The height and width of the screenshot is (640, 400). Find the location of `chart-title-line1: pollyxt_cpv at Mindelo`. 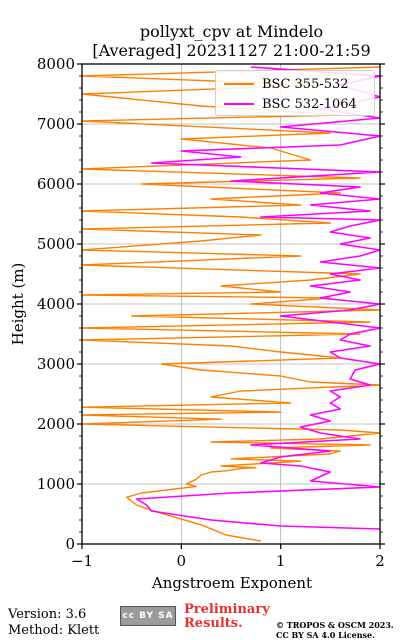

chart-title-line1: pollyxt_cpv at Mindelo is located at coordinates (231, 31).